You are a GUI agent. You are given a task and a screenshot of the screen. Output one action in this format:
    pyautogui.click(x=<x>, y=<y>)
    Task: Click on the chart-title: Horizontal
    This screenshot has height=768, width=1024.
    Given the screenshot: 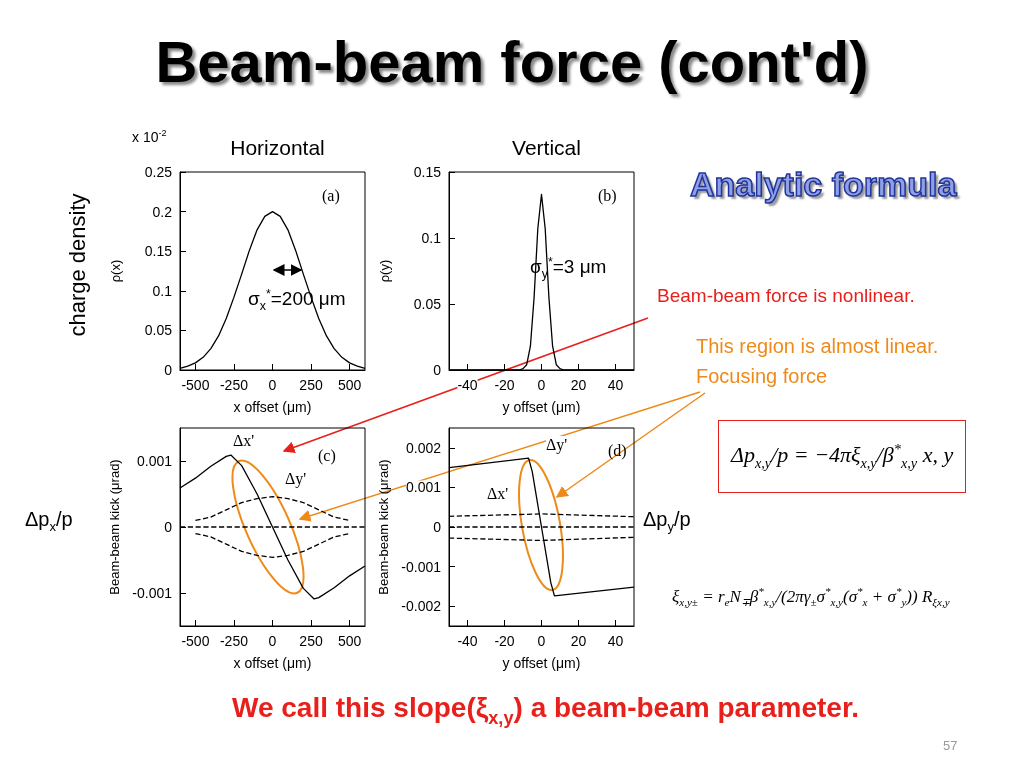 What is the action you would take?
    pyautogui.click(x=277, y=147)
    